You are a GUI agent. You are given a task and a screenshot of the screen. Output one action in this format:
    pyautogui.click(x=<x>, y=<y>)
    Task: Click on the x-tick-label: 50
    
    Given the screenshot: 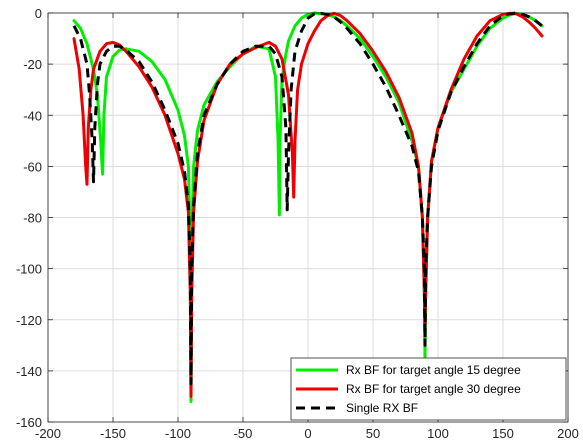 What is the action you would take?
    pyautogui.click(x=373, y=433)
    